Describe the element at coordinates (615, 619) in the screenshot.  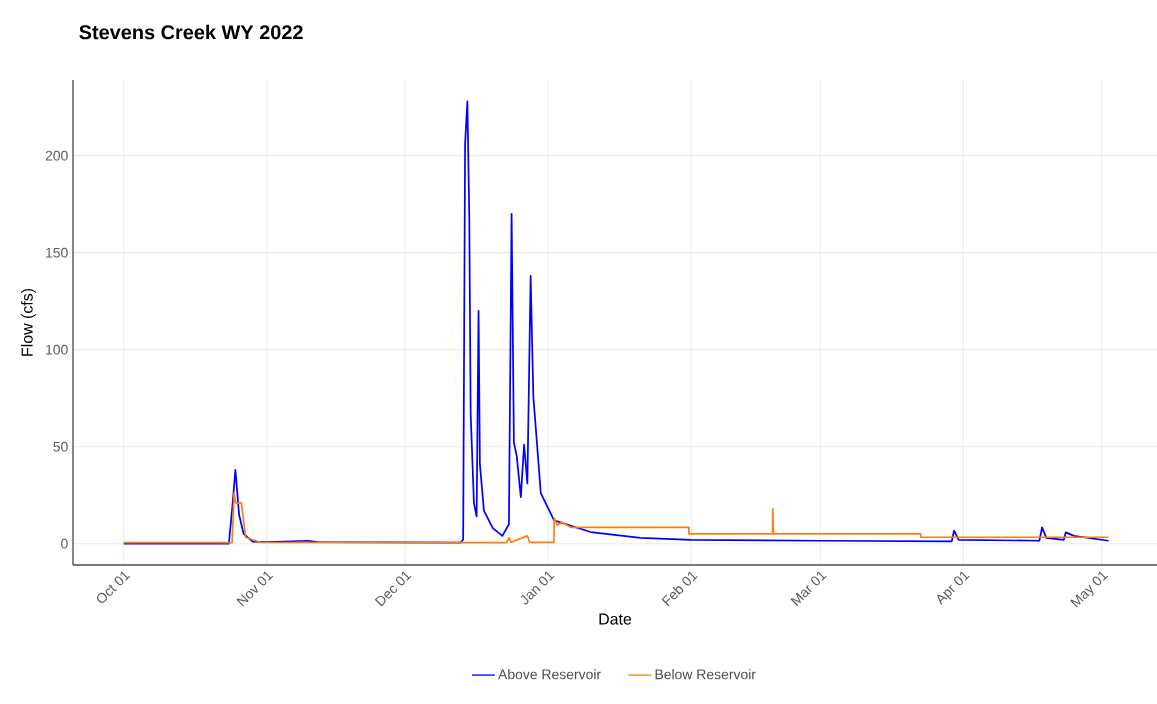
I see `x-axis-title: Date` at that location.